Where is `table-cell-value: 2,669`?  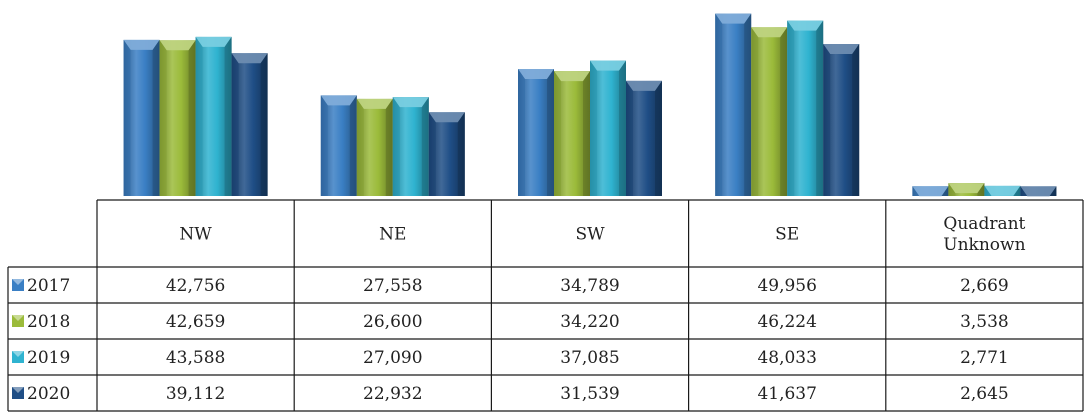
table-cell-value: 2,669 is located at coordinates (984, 286).